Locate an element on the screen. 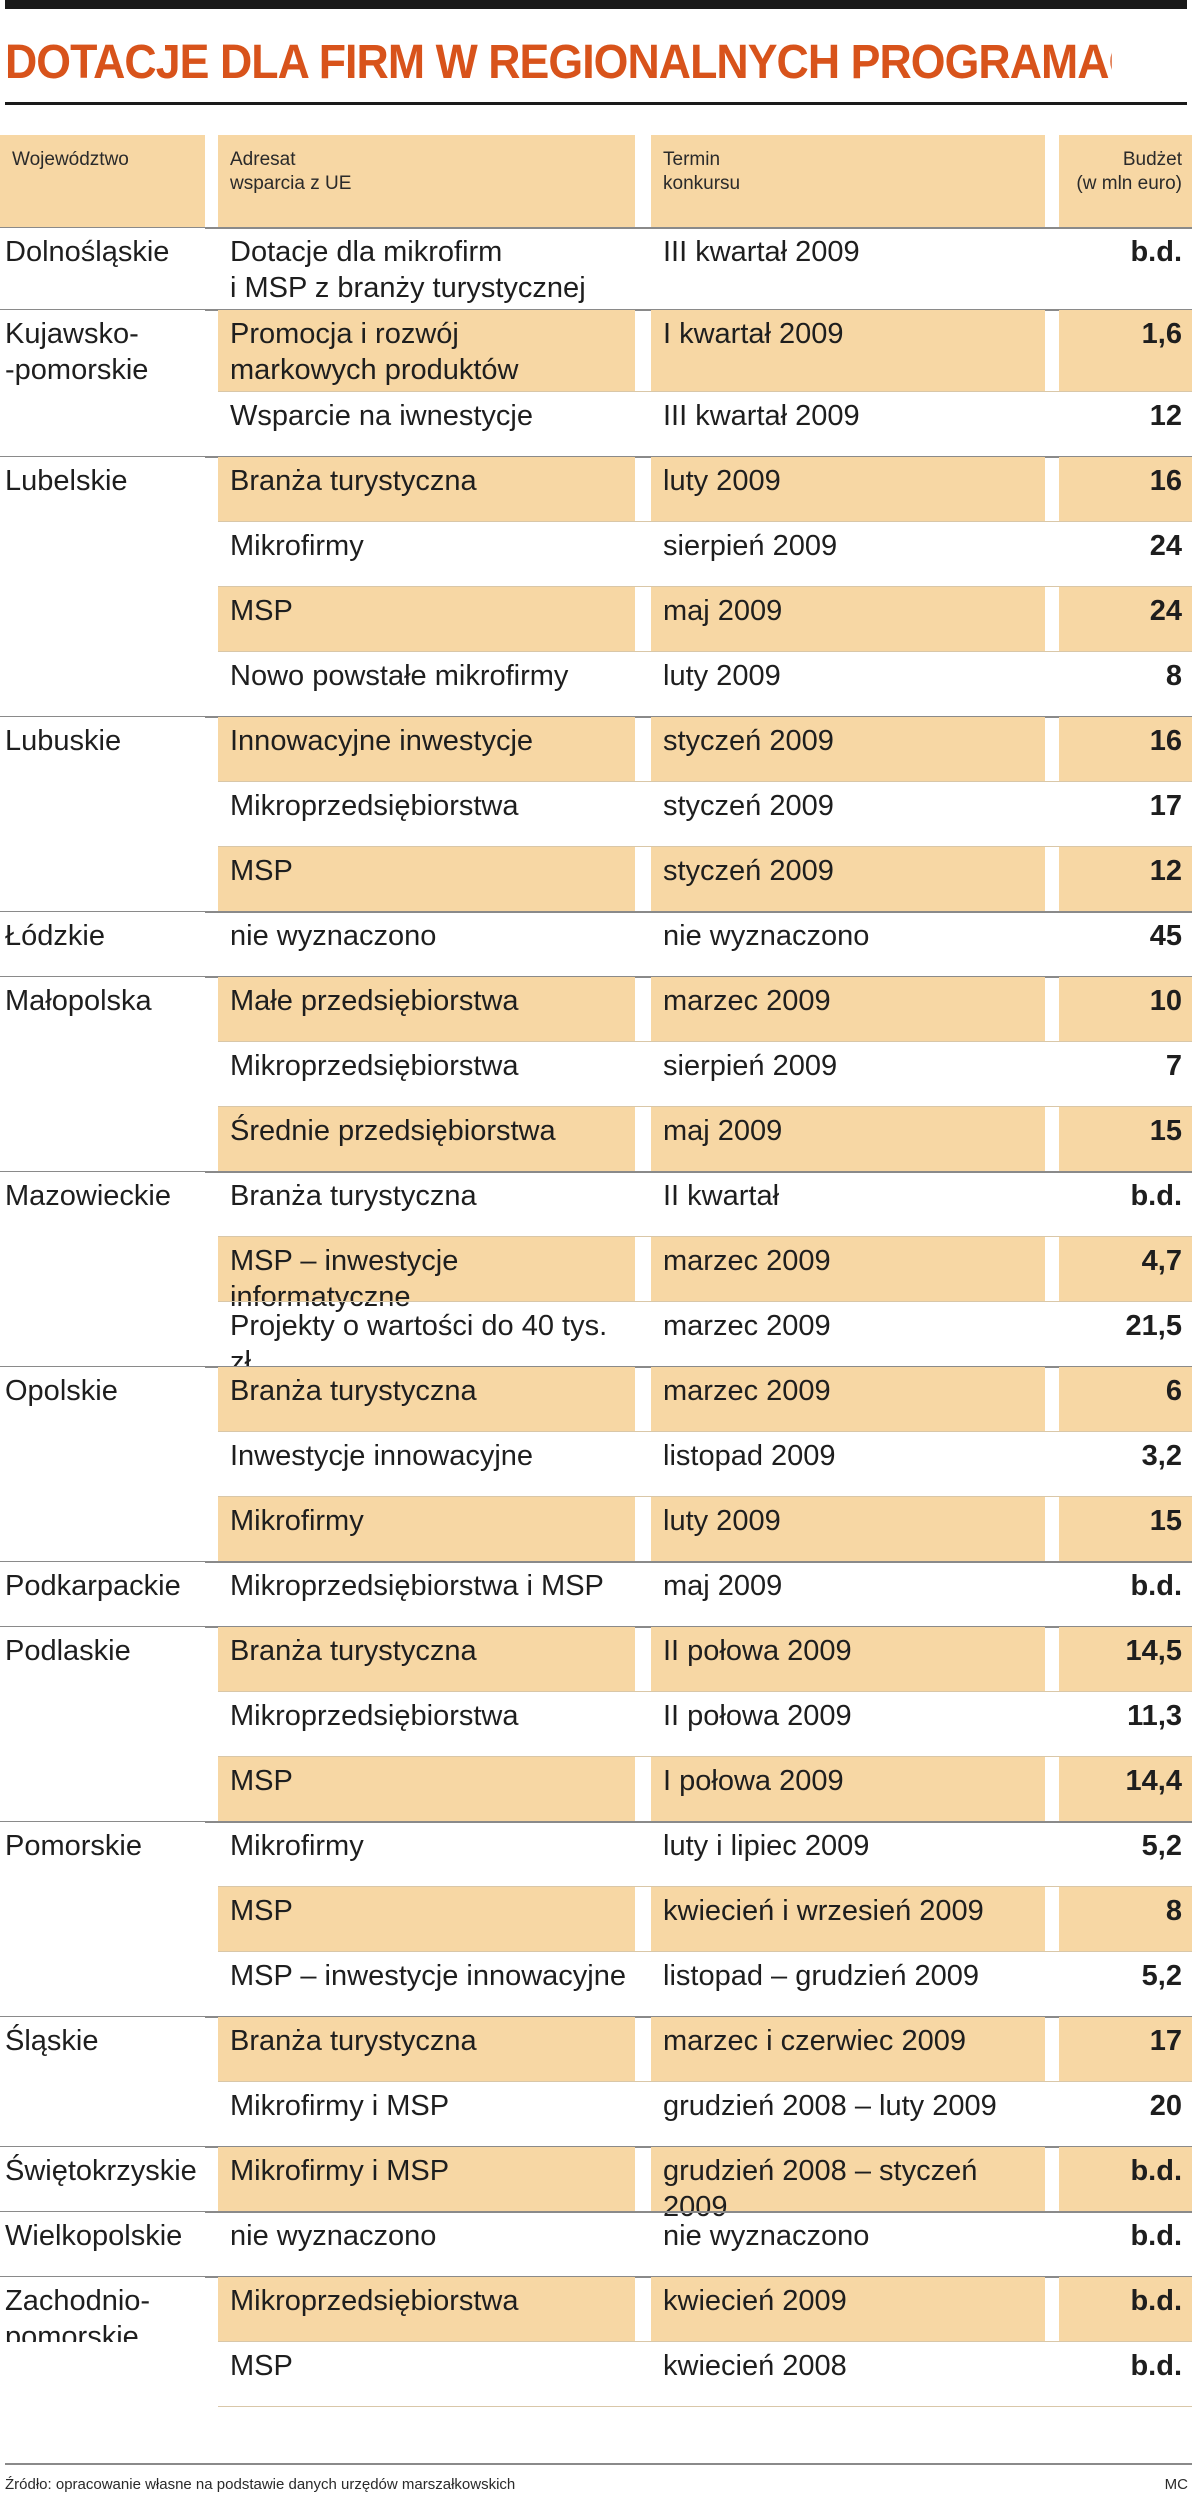 This screenshot has width=1200, height=2500. header-wojewodztwo: Województwo is located at coordinates (102, 181).